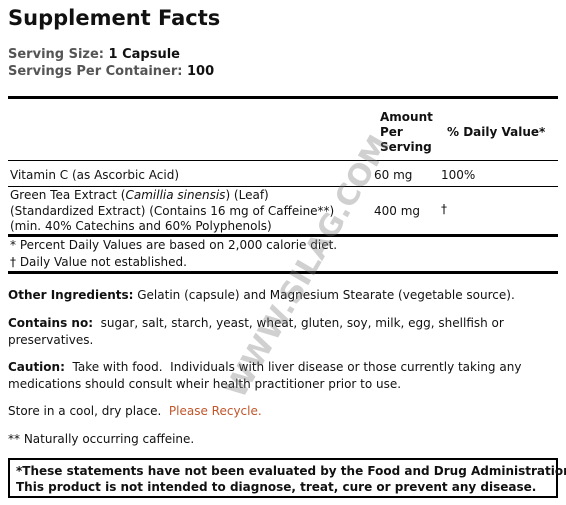  I want to click on footnote: † Daily Value not established., so click(98, 262).